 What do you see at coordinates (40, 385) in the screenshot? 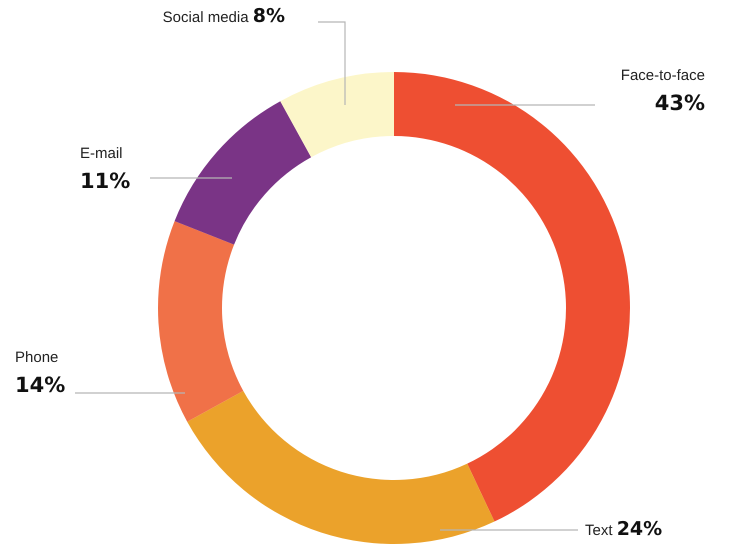
I see `data-label: 14%` at bounding box center [40, 385].